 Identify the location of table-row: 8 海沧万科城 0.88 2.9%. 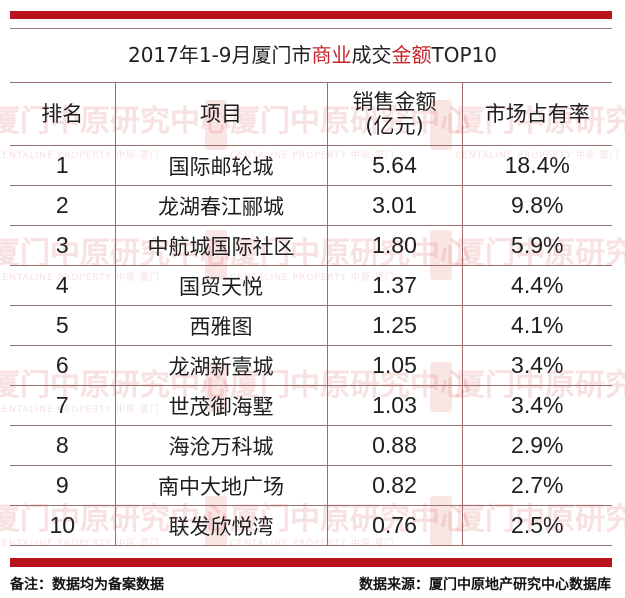
(311, 445).